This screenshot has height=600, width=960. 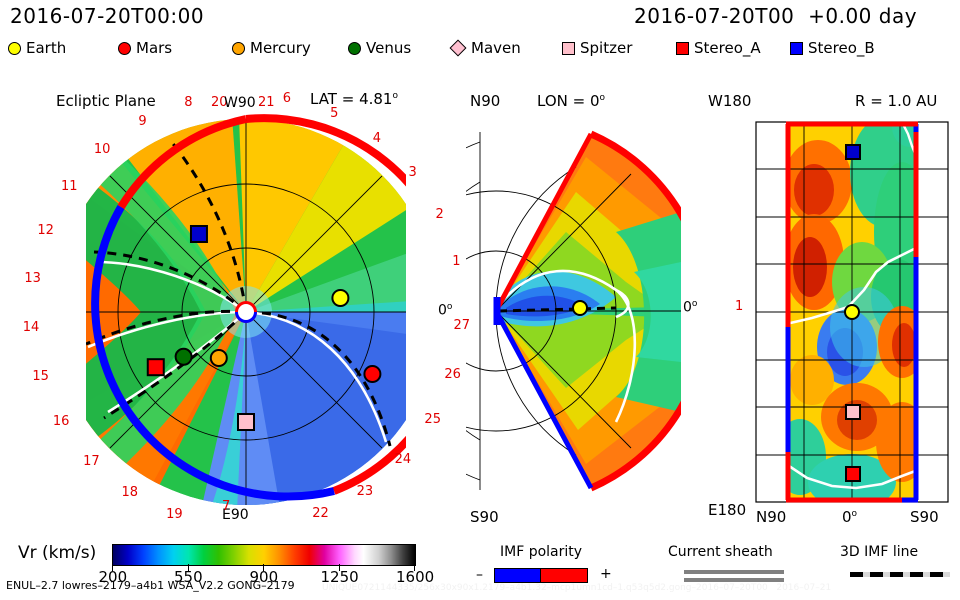 What do you see at coordinates (31, 328) in the screenshot?
I see `ecliptic-hour-tick-14: 14` at bounding box center [31, 328].